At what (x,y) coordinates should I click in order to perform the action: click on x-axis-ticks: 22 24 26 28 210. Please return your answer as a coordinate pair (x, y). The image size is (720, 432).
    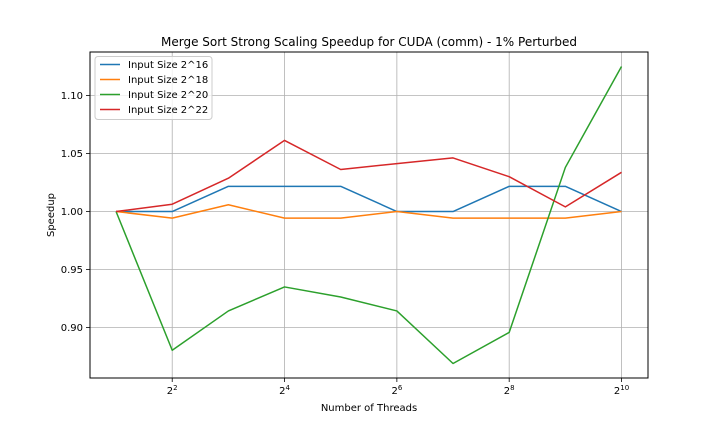
    Looking at the image, I should click on (398, 387).